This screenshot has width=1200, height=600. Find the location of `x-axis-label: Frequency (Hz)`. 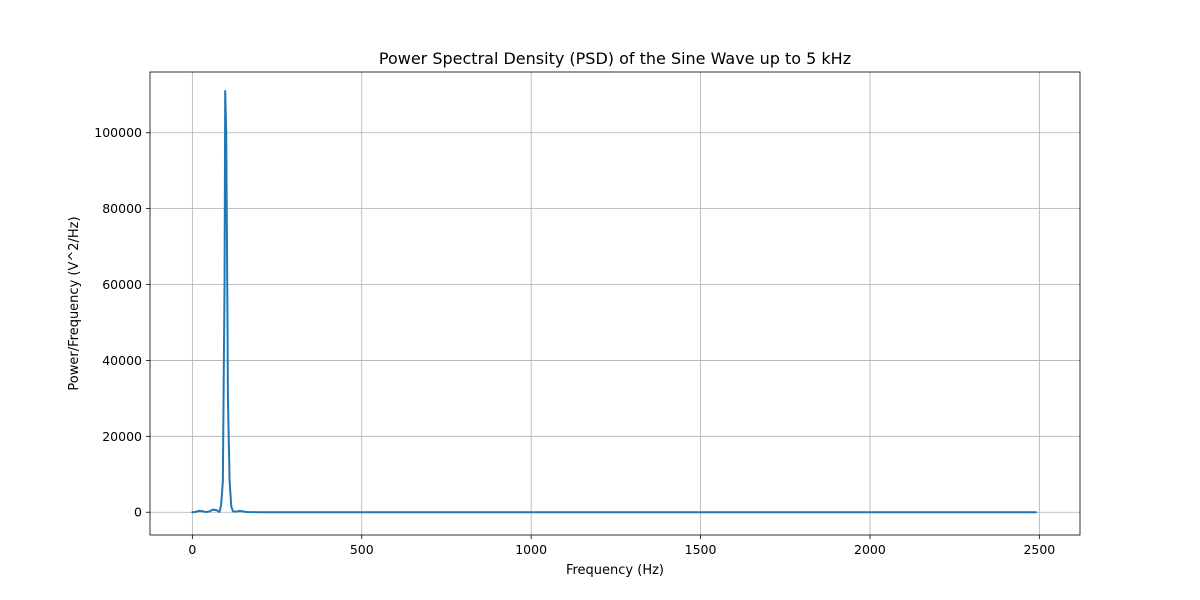

x-axis-label: Frequency (Hz) is located at coordinates (615, 570).